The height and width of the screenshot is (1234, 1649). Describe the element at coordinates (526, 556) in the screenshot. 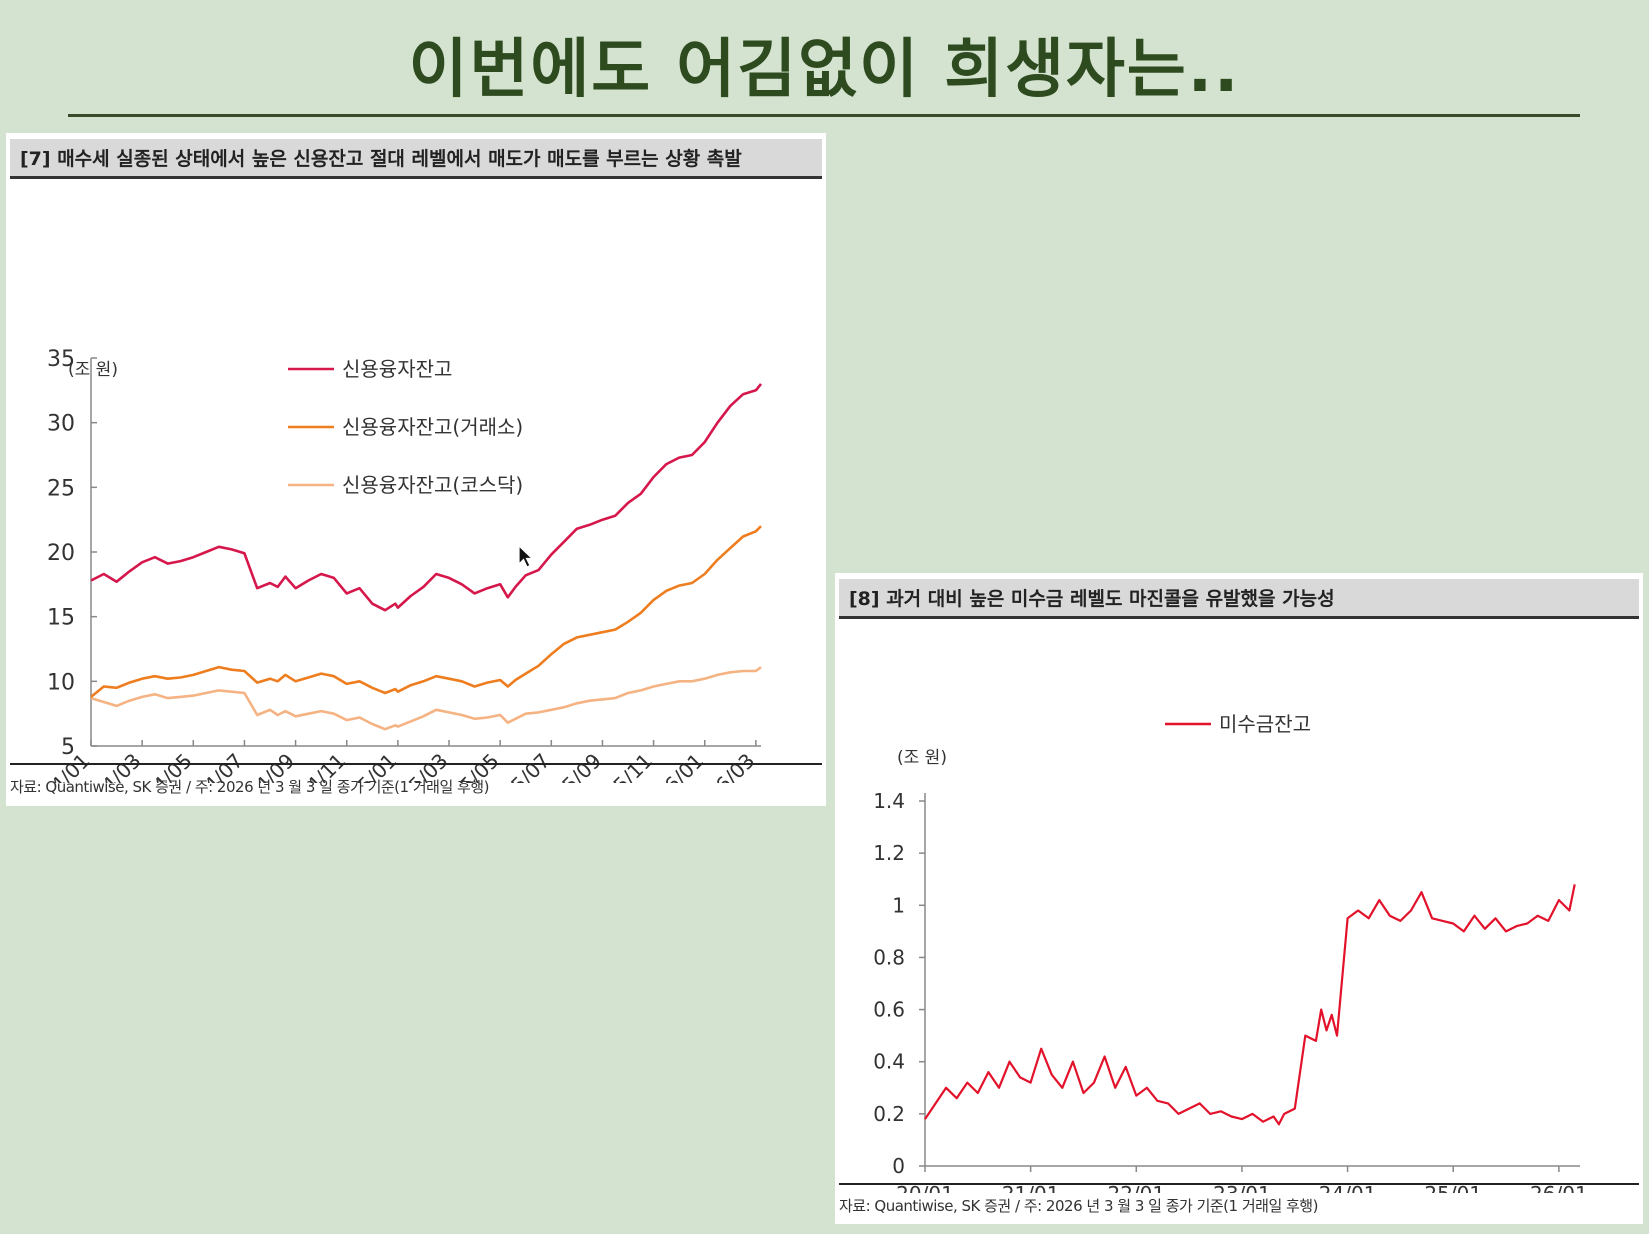

I see `mouse-cursor-icon` at that location.